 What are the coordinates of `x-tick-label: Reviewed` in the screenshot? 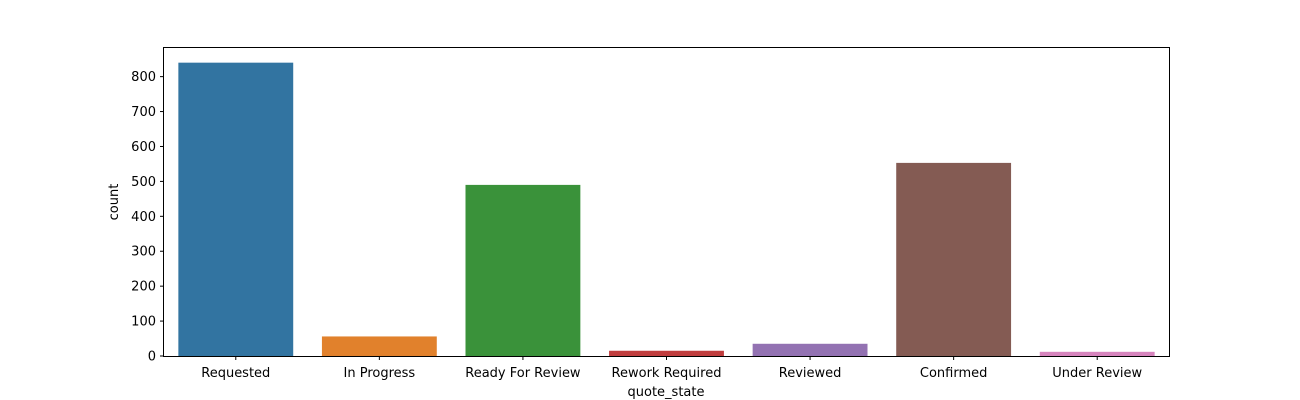 It's located at (810, 373).